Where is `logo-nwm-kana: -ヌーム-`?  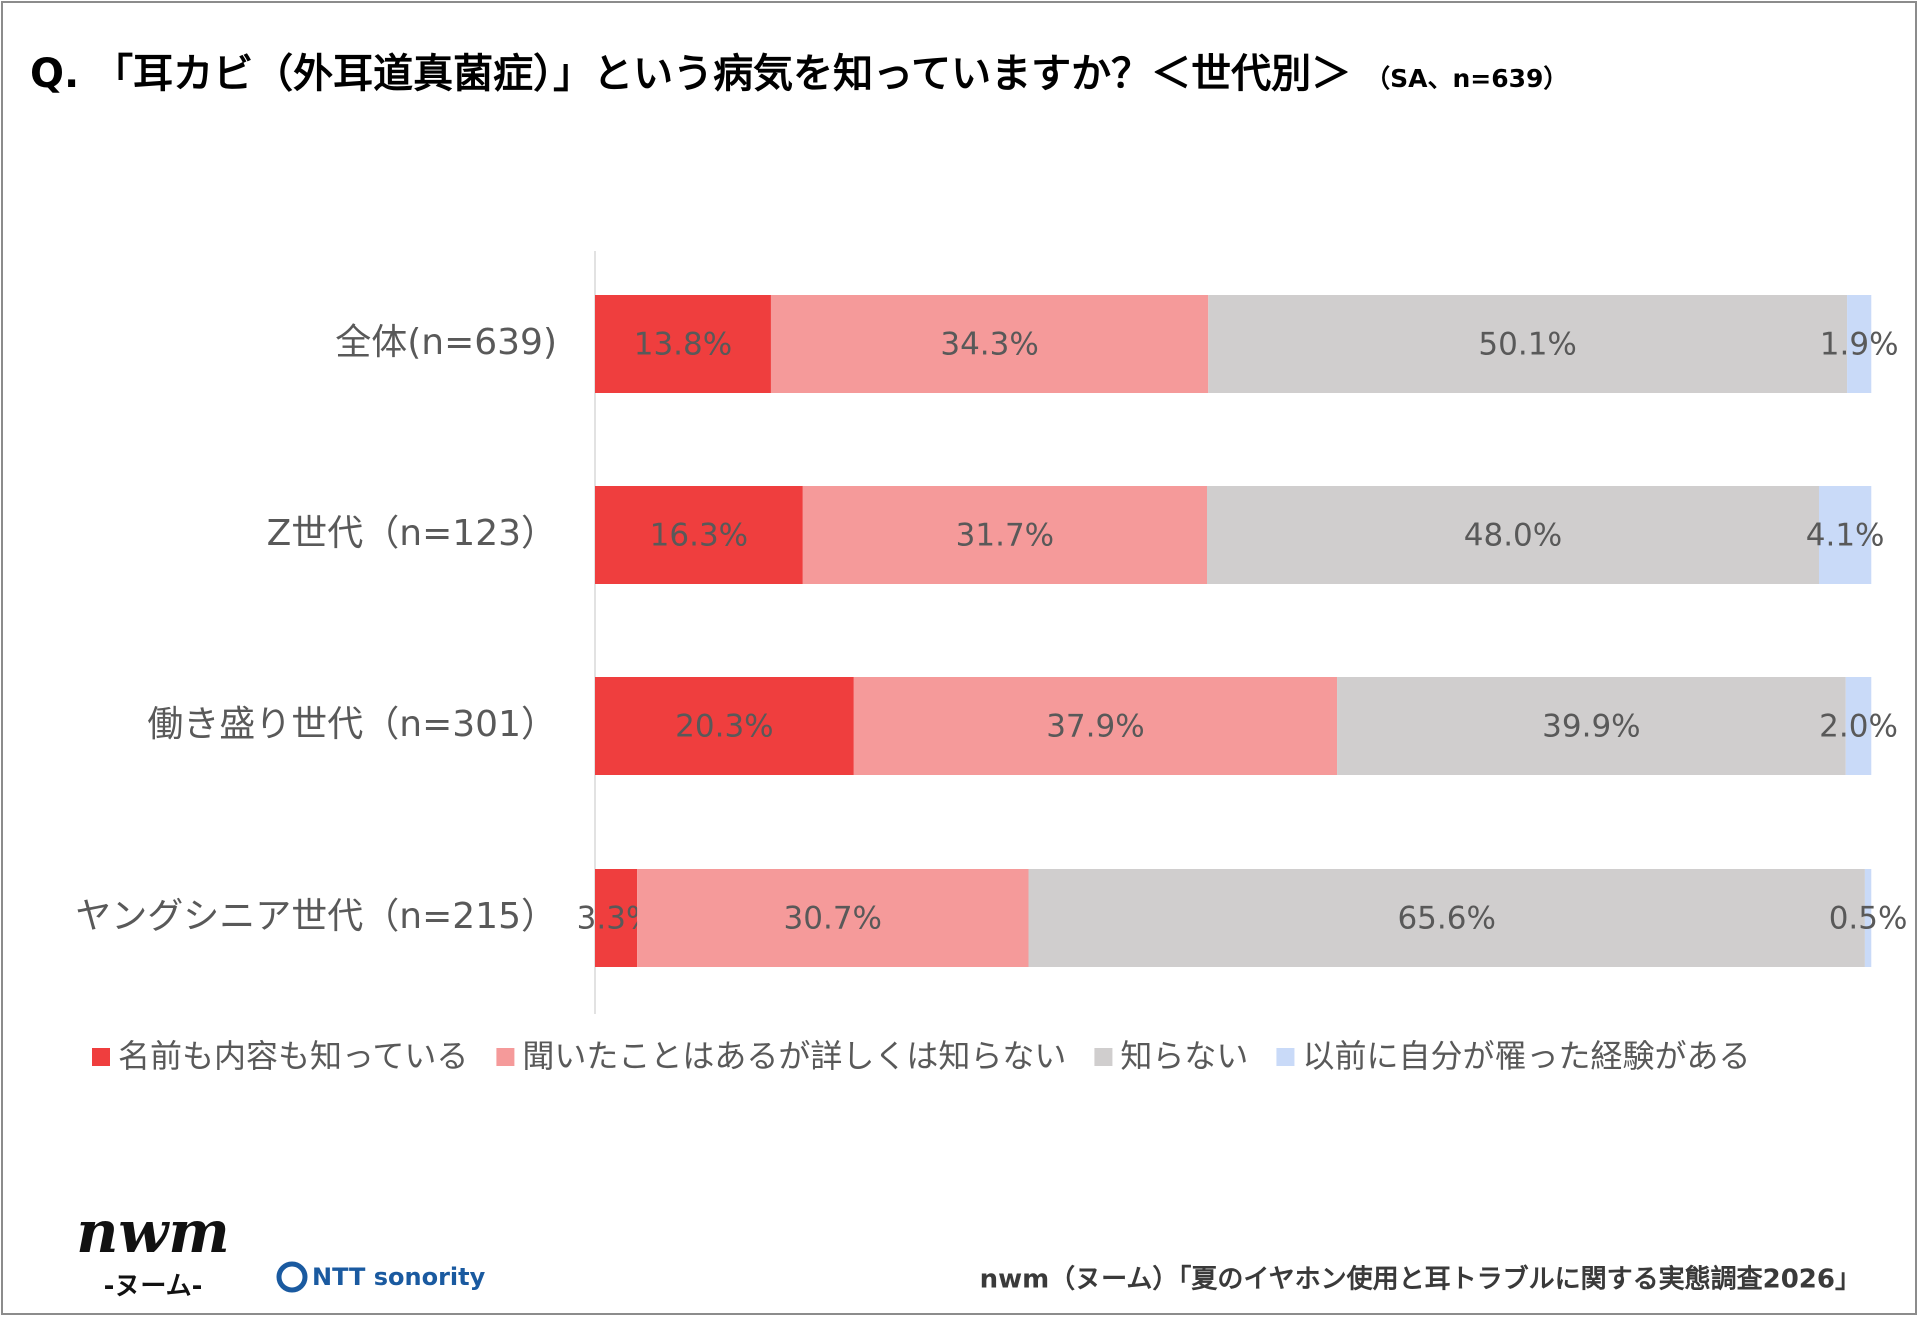 logo-nwm-kana: -ヌーム- is located at coordinates (153, 1287).